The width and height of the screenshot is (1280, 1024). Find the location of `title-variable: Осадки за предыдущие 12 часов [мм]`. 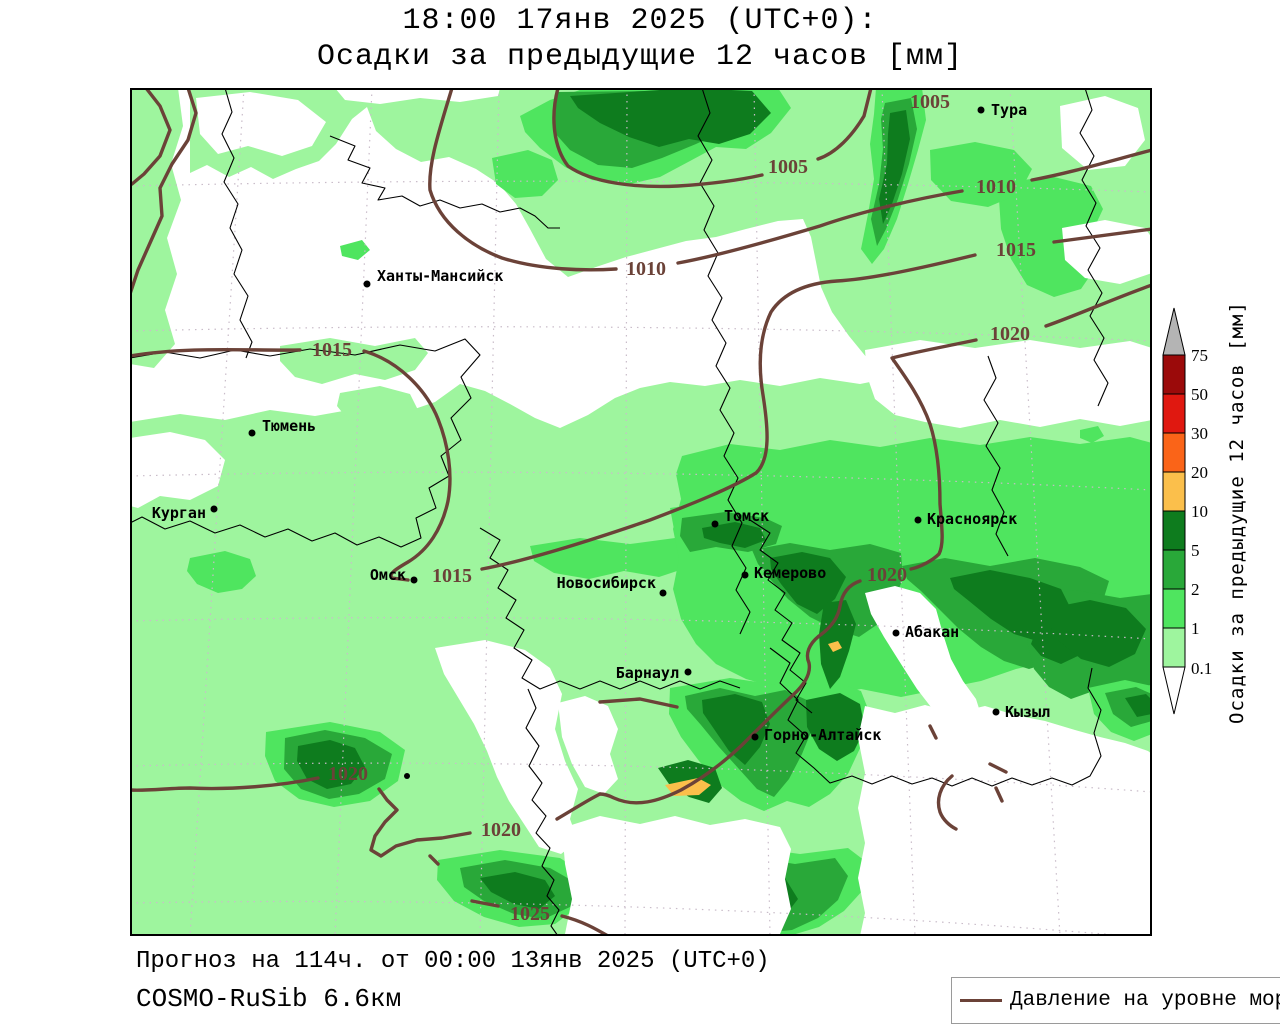

title-variable: Осадки за предыдущие 12 часов [мм] is located at coordinates (640, 57).